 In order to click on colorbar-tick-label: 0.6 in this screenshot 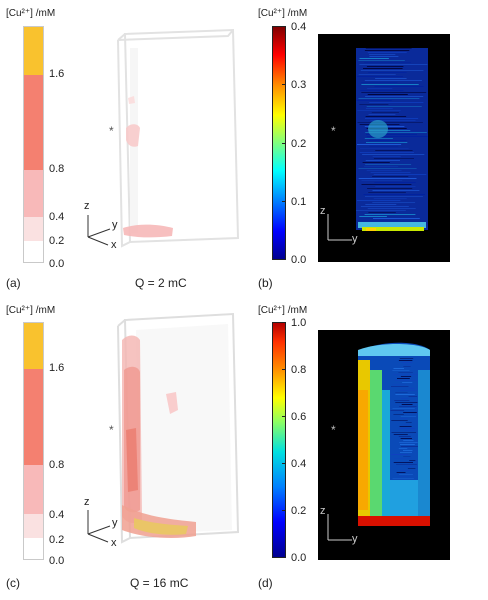, I will do `click(299, 417)`.